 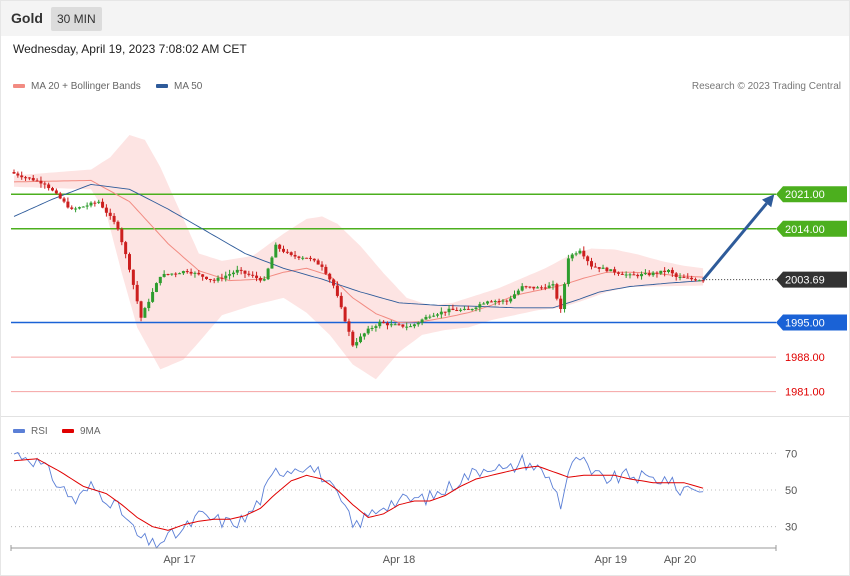 I want to click on legend-ma20-label: MA 20 + Bollinger Bands, so click(x=86, y=86).